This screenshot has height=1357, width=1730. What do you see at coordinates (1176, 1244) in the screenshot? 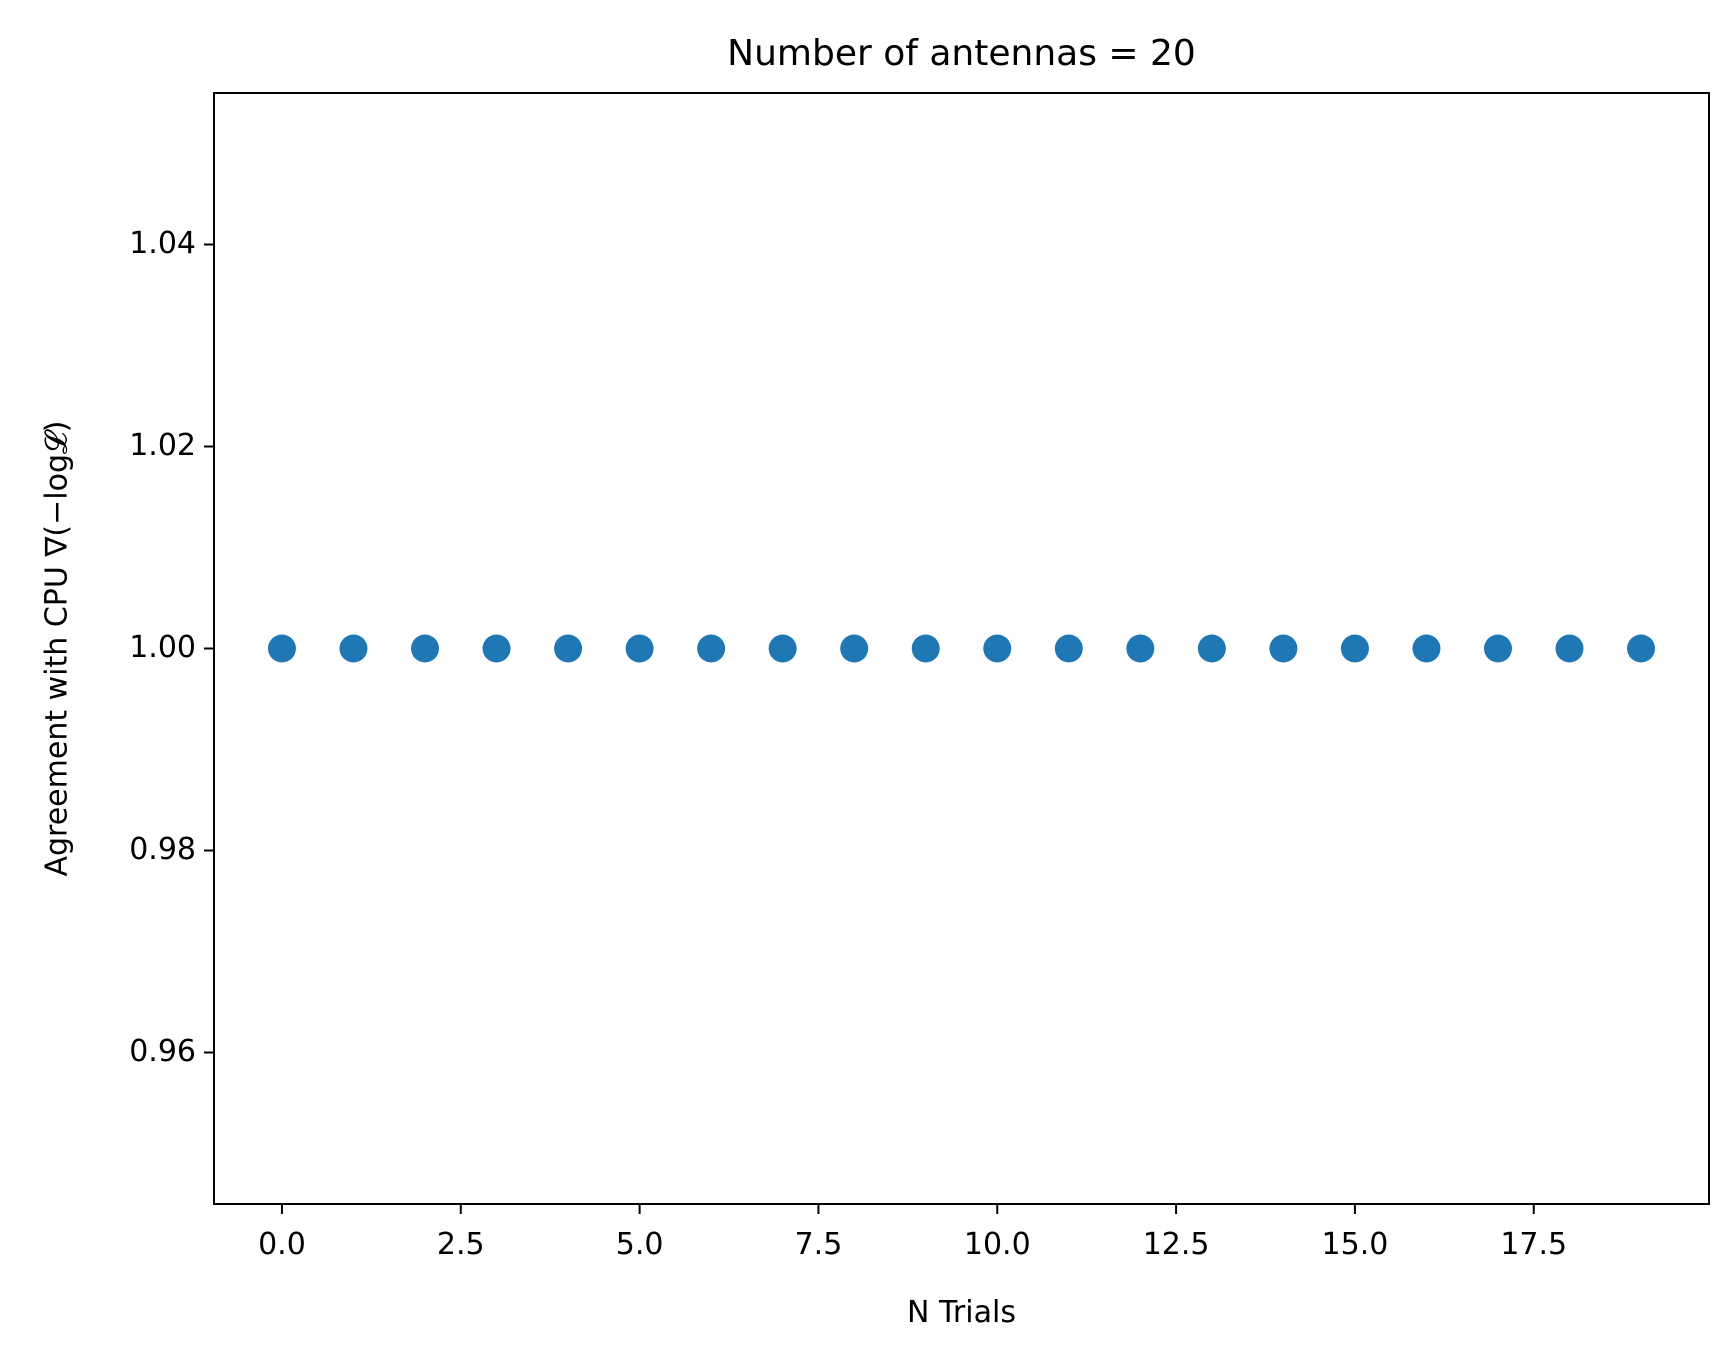
I see `x-tick-label: 12.5` at bounding box center [1176, 1244].